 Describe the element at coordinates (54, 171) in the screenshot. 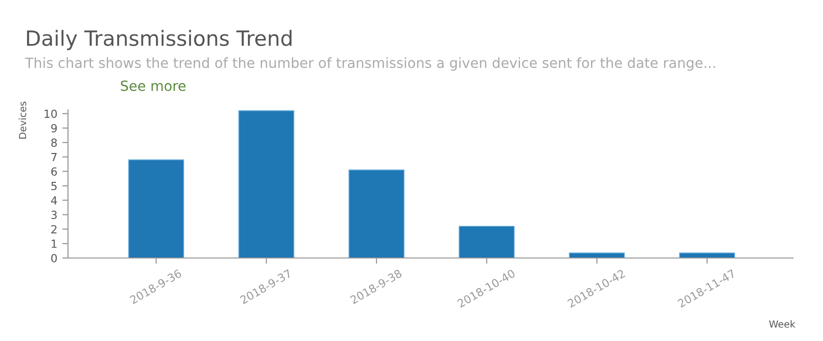

I see `y-tick-label: 6` at that location.